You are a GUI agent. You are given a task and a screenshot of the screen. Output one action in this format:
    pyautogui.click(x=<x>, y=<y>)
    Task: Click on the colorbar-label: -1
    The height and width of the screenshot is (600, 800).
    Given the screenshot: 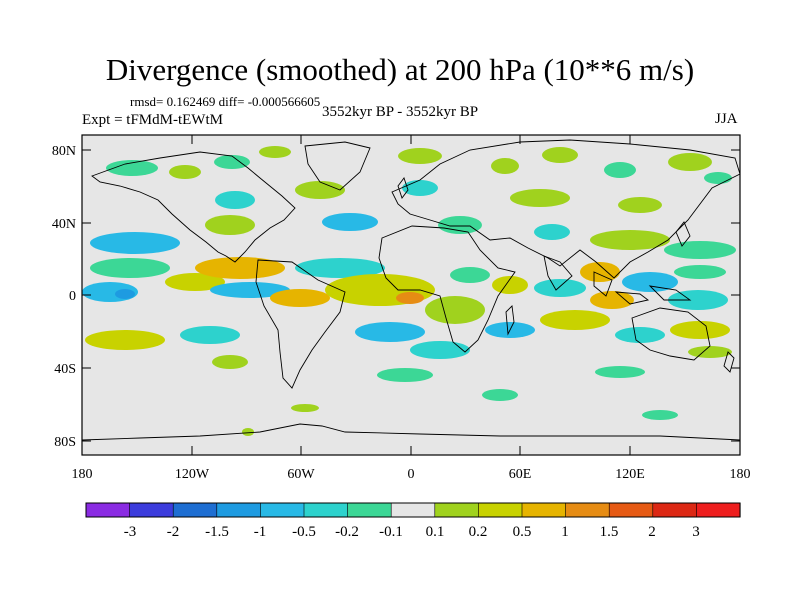 What is the action you would take?
    pyautogui.click(x=260, y=532)
    